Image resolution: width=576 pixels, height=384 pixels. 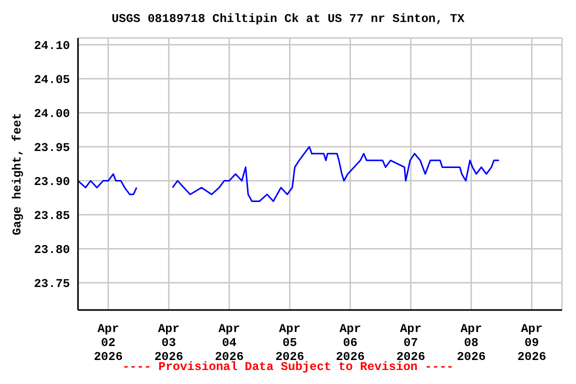 I want to click on y-tick-label: 24.00, so click(x=52, y=114).